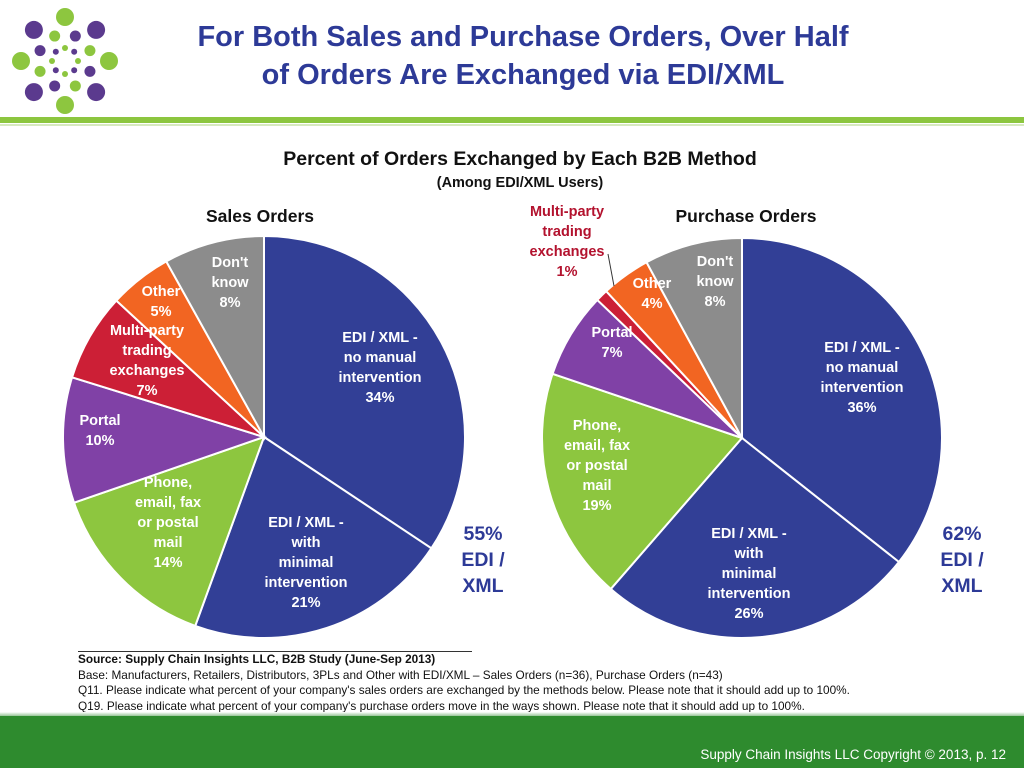  Describe the element at coordinates (99, 431) in the screenshot. I see `slice-label-portal: Portal 10%` at that location.